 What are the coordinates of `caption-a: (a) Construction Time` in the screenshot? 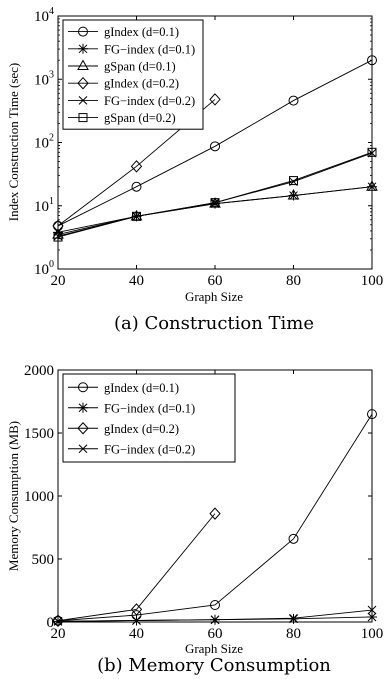 It's located at (214, 323).